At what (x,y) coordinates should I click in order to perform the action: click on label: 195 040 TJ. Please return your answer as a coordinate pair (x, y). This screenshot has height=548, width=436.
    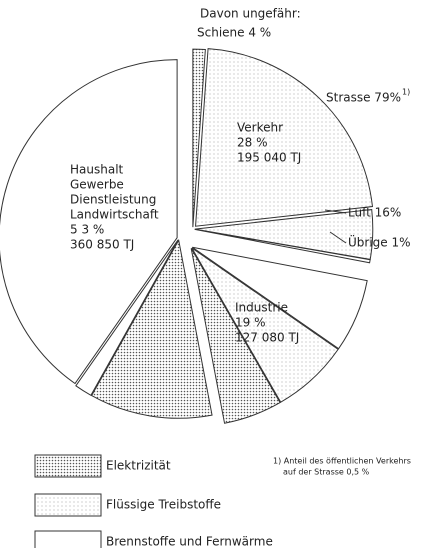
    Looking at the image, I should click on (269, 158).